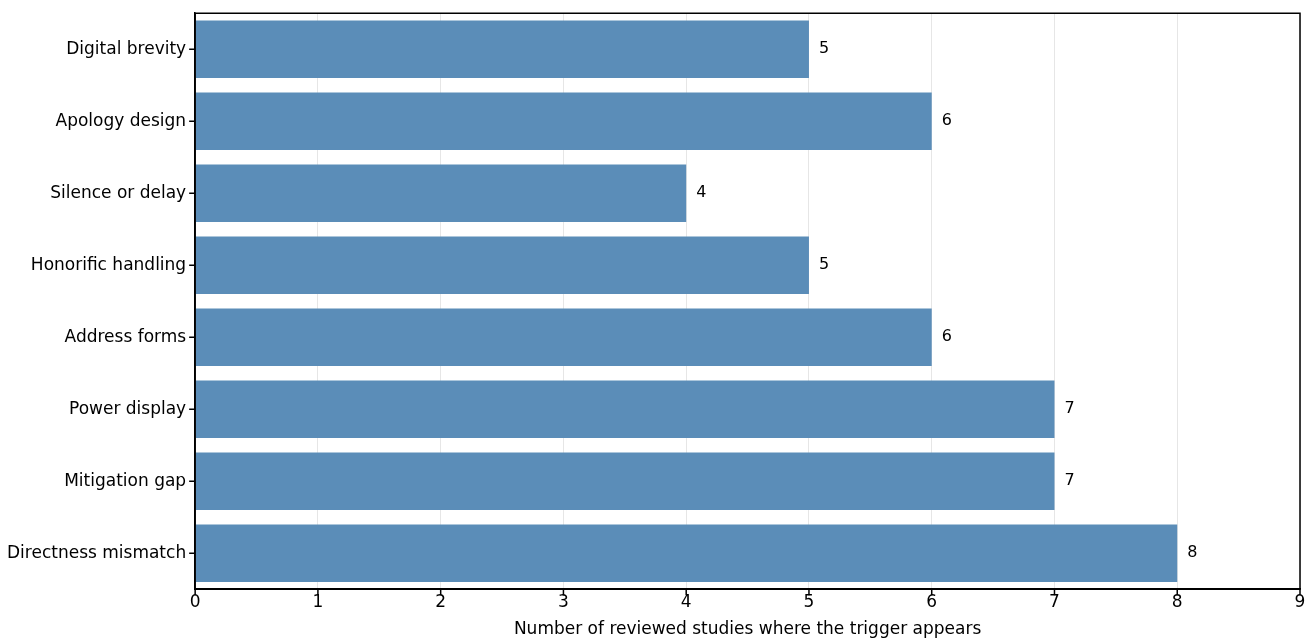  Describe the element at coordinates (701, 192) in the screenshot. I see `data-label: 4` at that location.